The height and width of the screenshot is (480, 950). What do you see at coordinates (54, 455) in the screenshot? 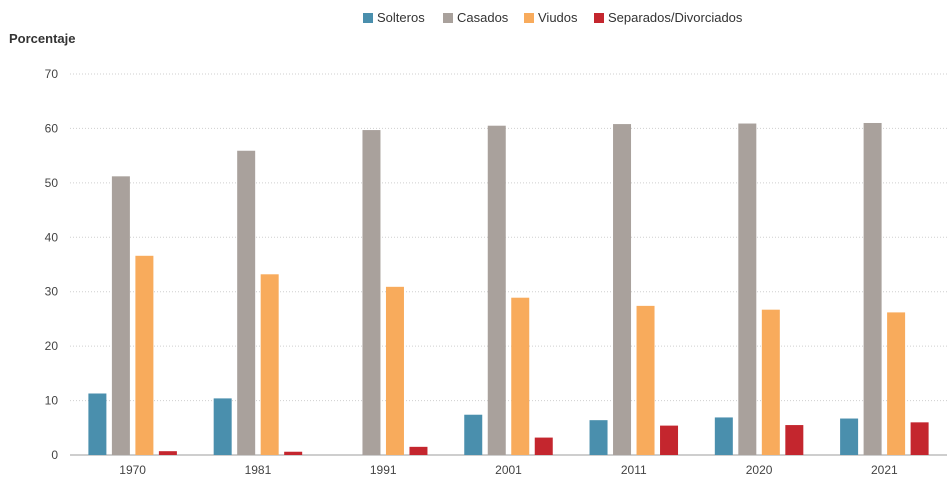
I see `y-tick-label: 0` at bounding box center [54, 455].